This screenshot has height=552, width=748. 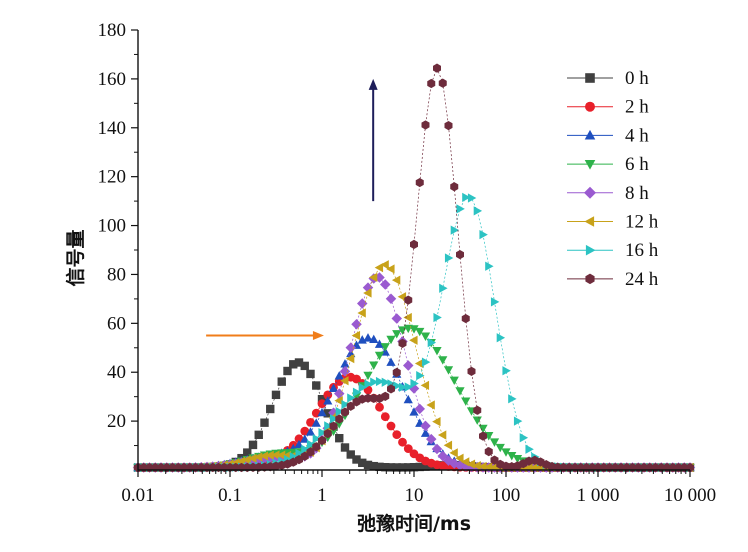 What do you see at coordinates (116, 274) in the screenshot?
I see `y-tick-label: 80` at bounding box center [116, 274].